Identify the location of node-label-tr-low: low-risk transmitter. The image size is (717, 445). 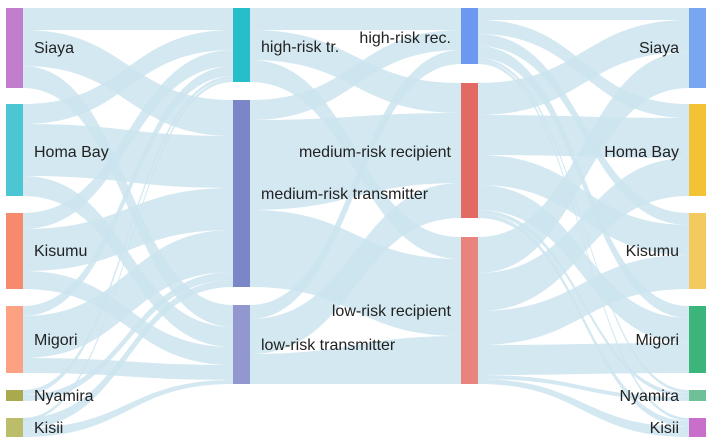
(328, 345).